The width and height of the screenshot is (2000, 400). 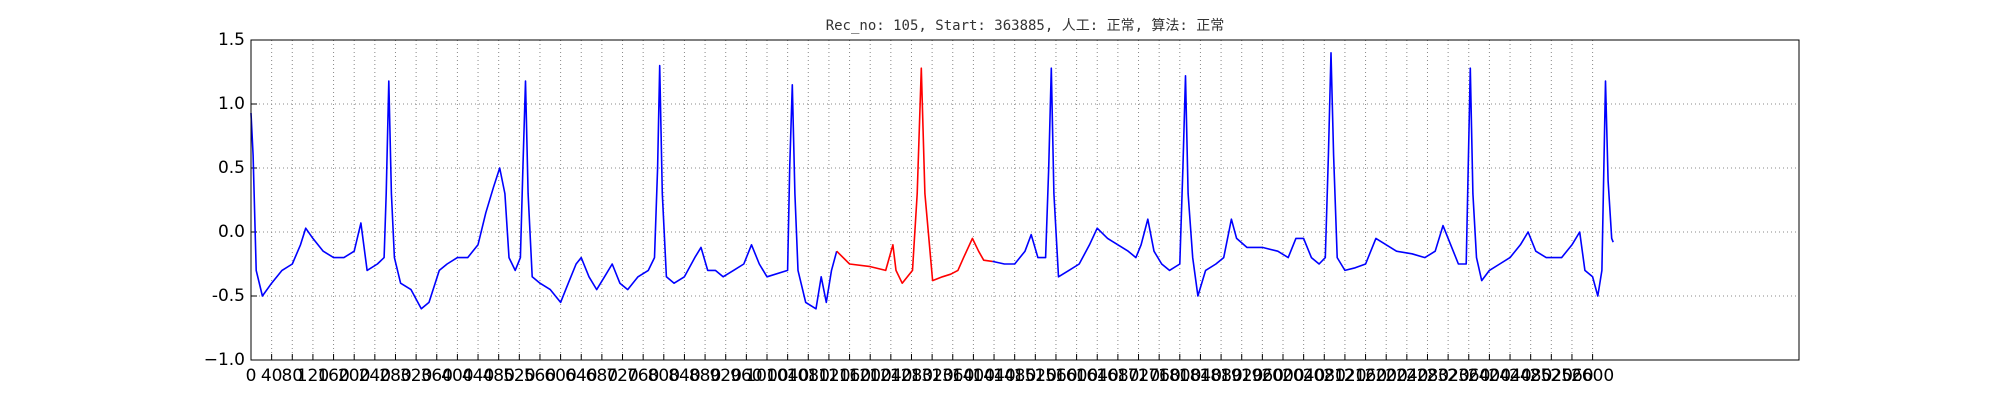 What do you see at coordinates (231, 168) in the screenshot?
I see `y-tick-label: 0.5` at bounding box center [231, 168].